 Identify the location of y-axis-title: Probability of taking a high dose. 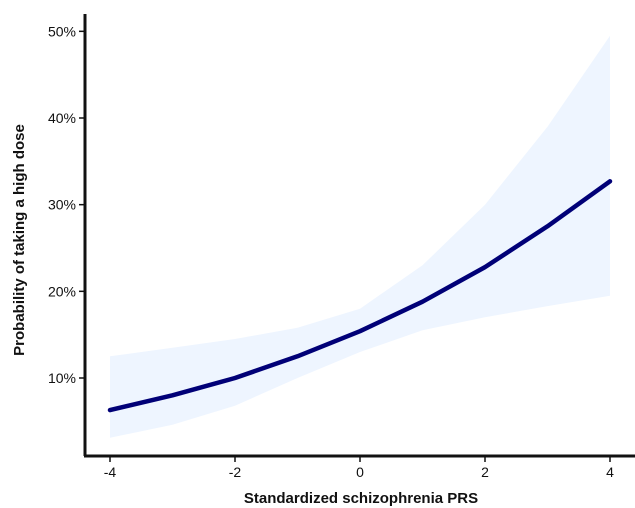
(19, 240).